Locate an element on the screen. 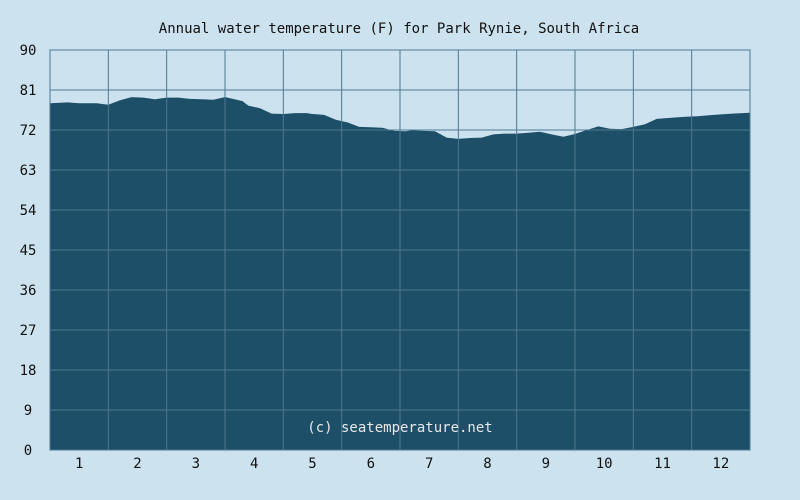 Image resolution: width=800 pixels, height=500 pixels. x-tick-label: 5 is located at coordinates (312, 464).